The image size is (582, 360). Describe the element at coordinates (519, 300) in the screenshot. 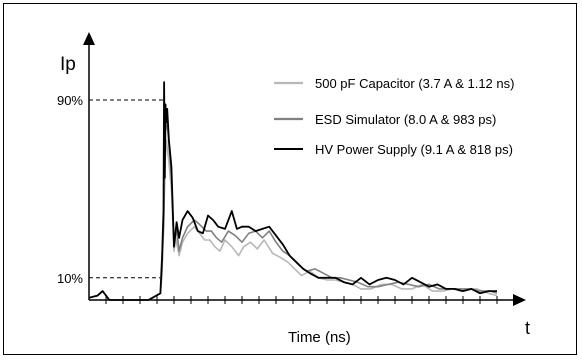

I see `x-axis-arrow` at that location.